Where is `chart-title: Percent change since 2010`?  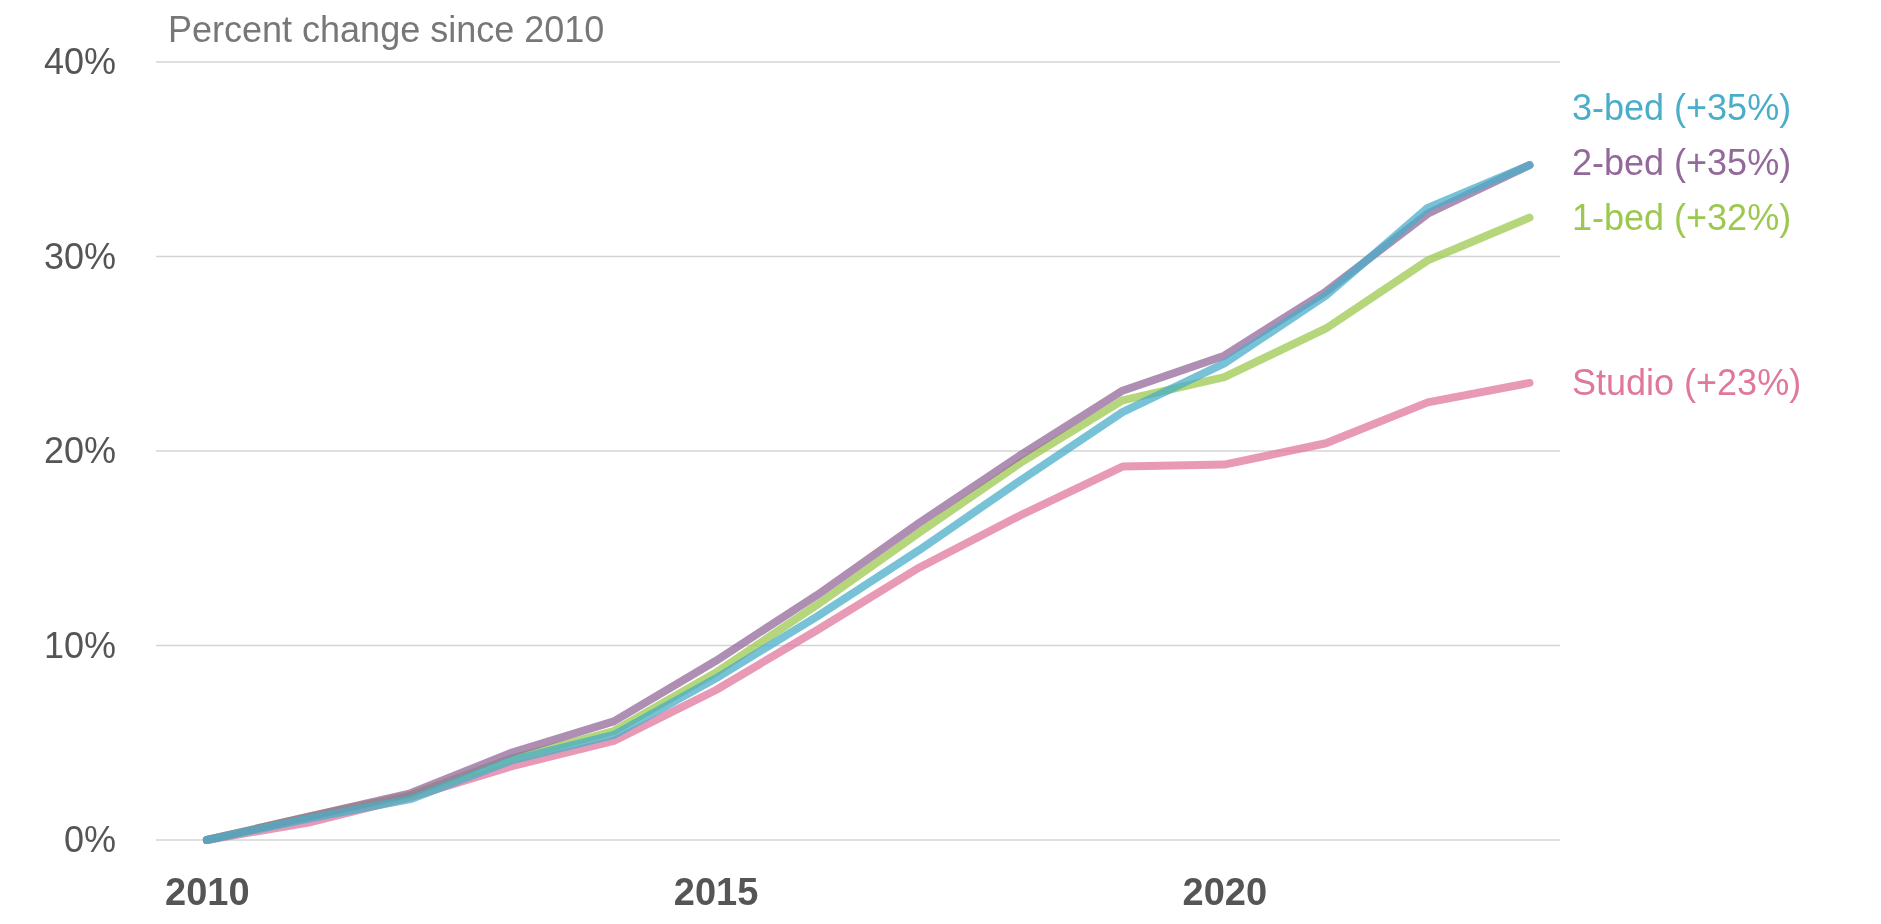 chart-title: Percent change since 2010 is located at coordinates (386, 29).